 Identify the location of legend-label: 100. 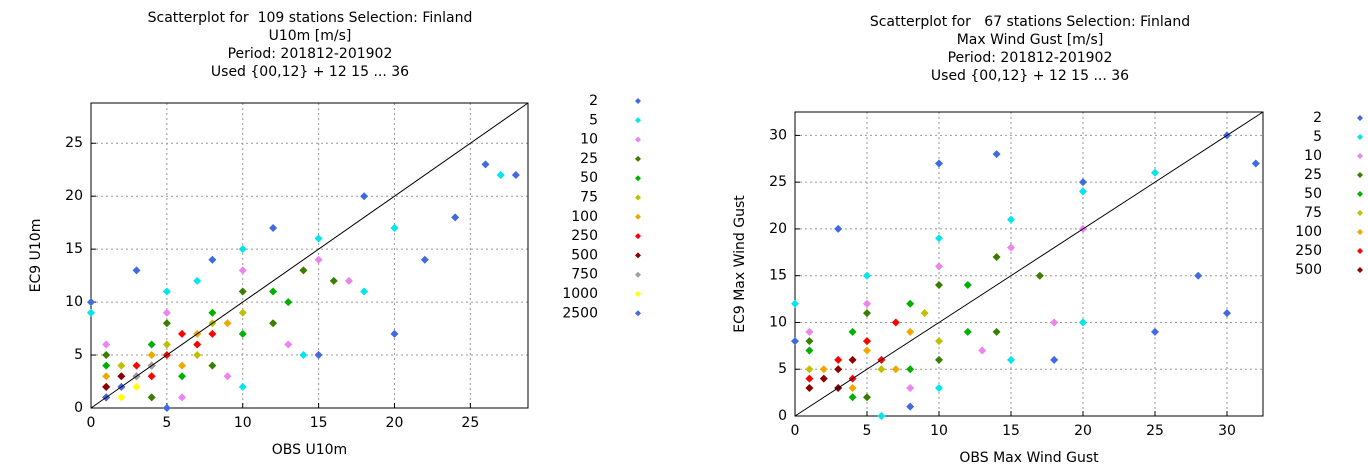
(584, 217).